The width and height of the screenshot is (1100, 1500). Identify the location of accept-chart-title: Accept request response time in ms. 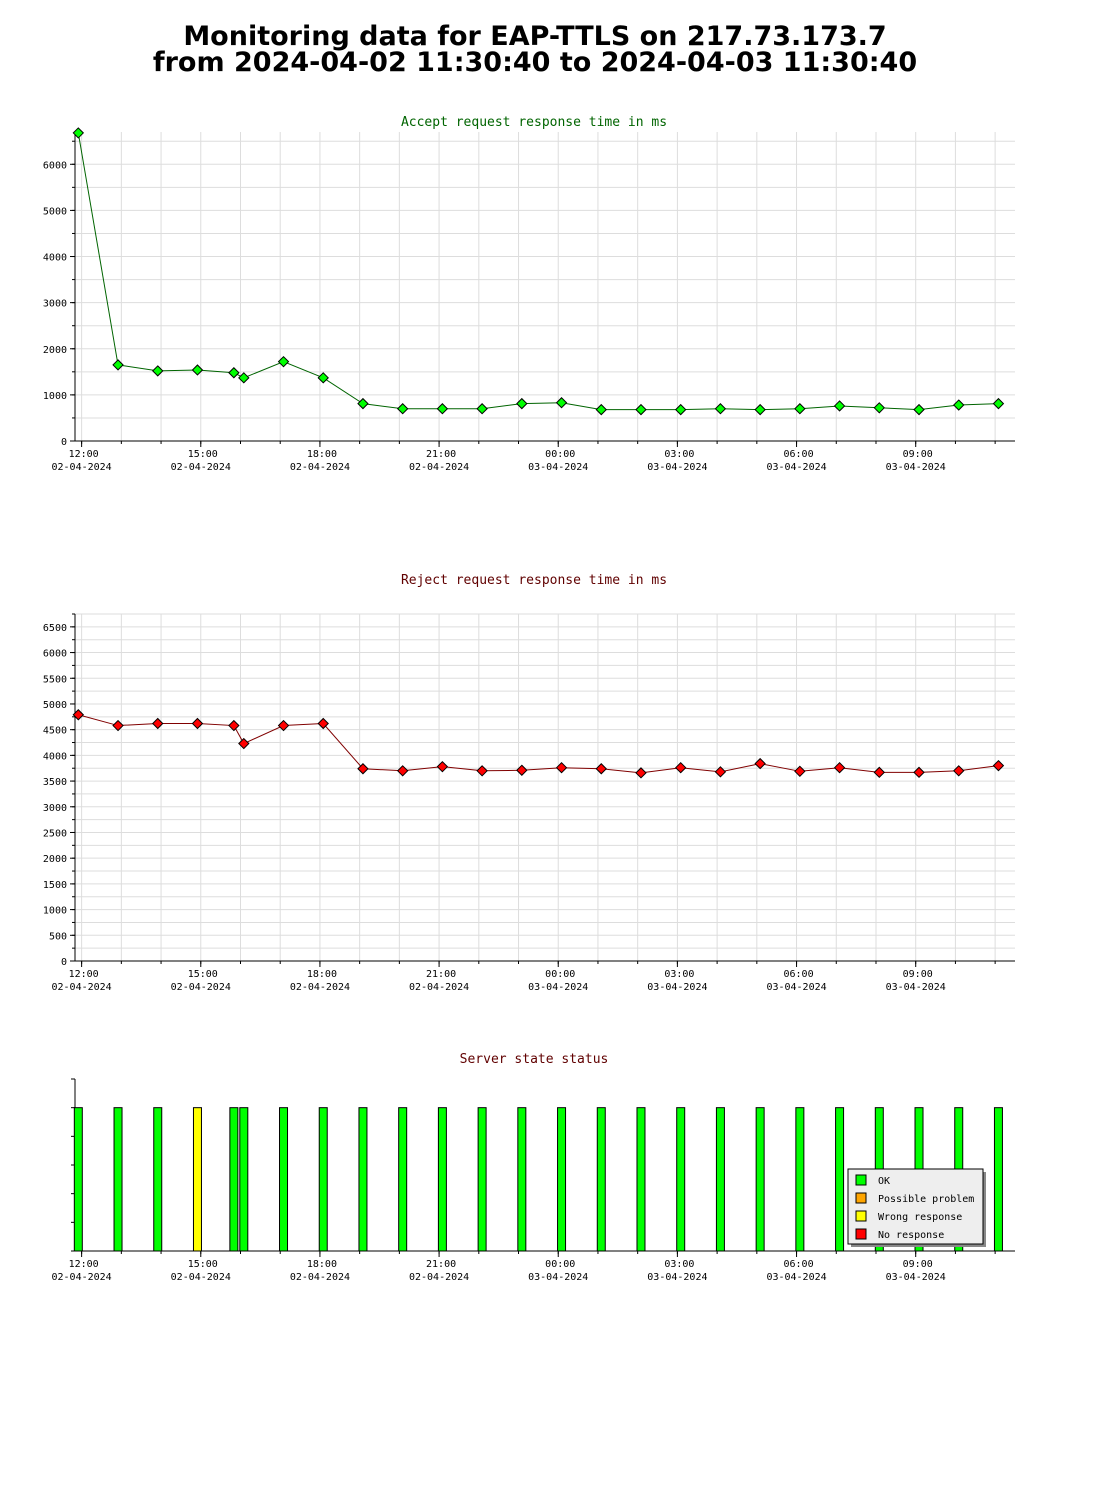
(534, 122).